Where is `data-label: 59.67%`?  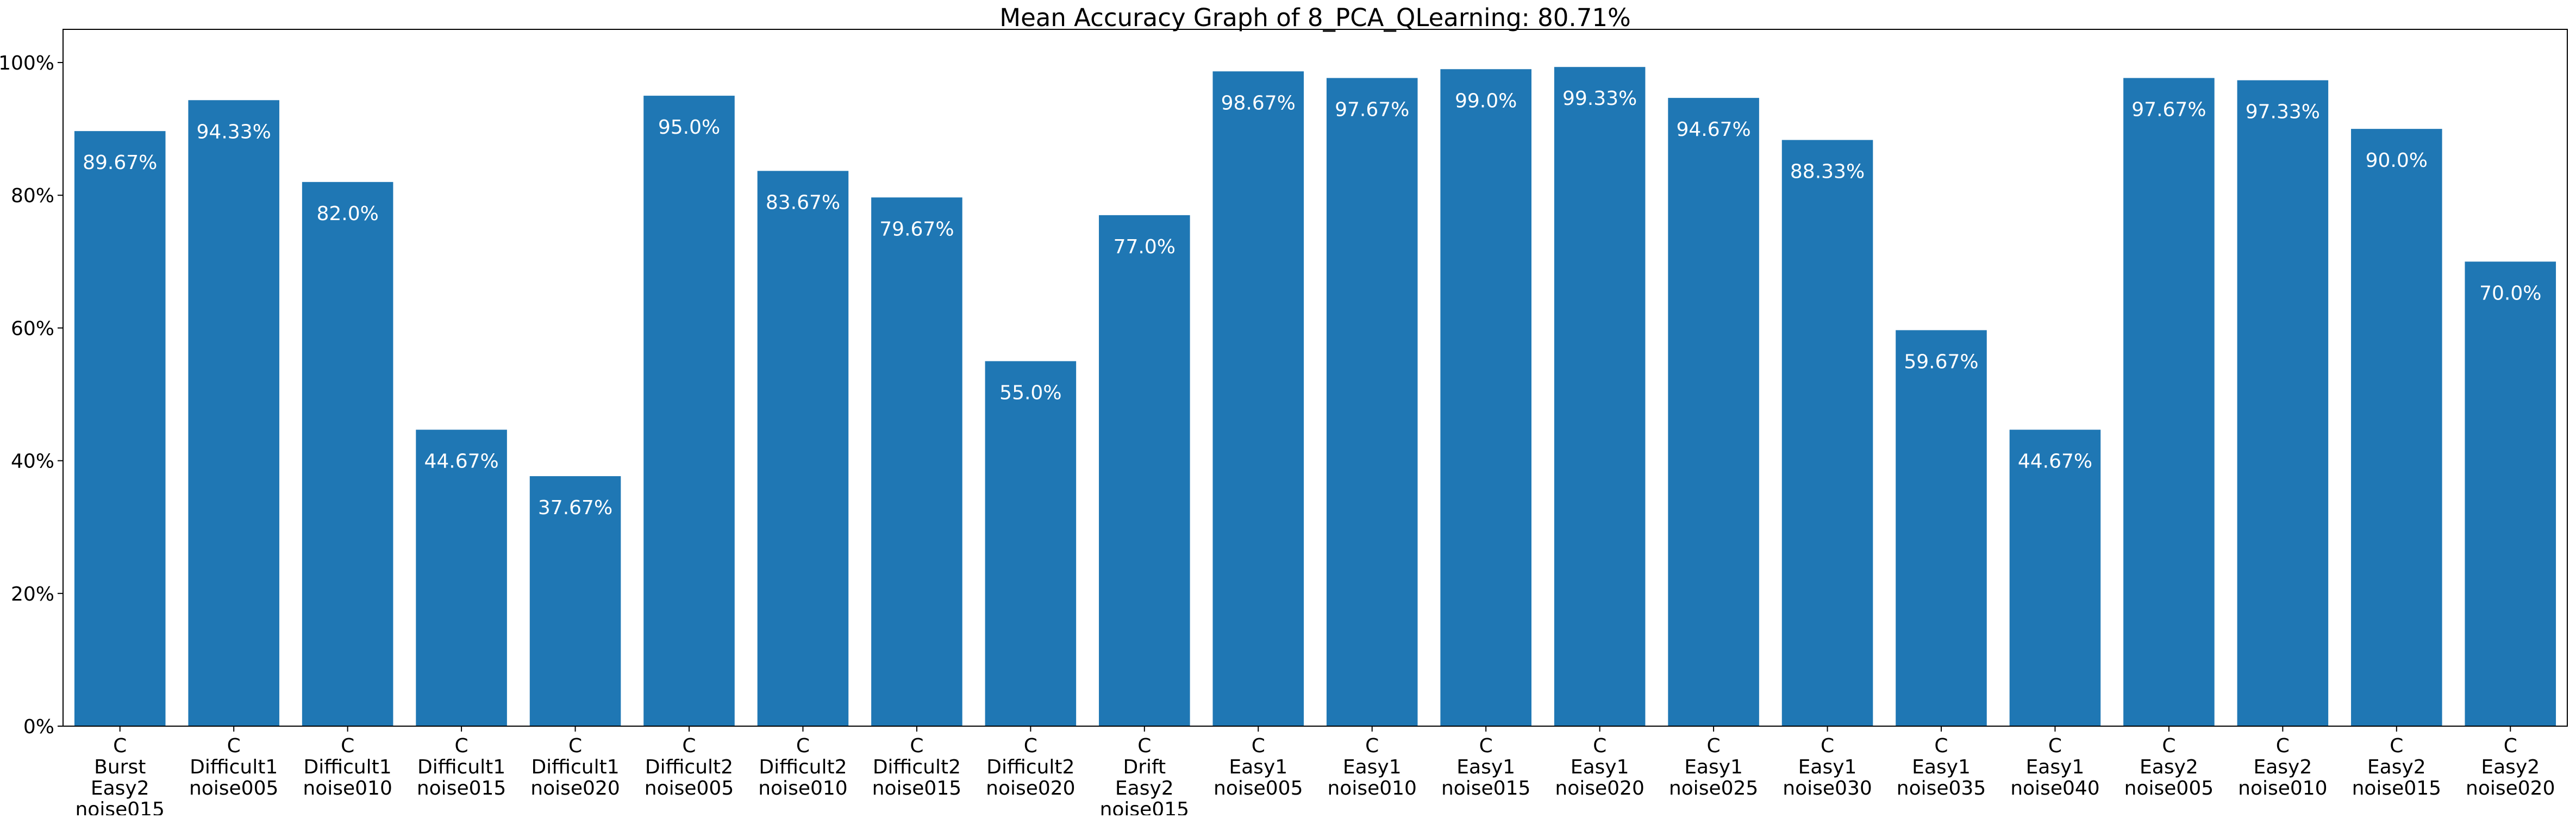 data-label: 59.67% is located at coordinates (1941, 362).